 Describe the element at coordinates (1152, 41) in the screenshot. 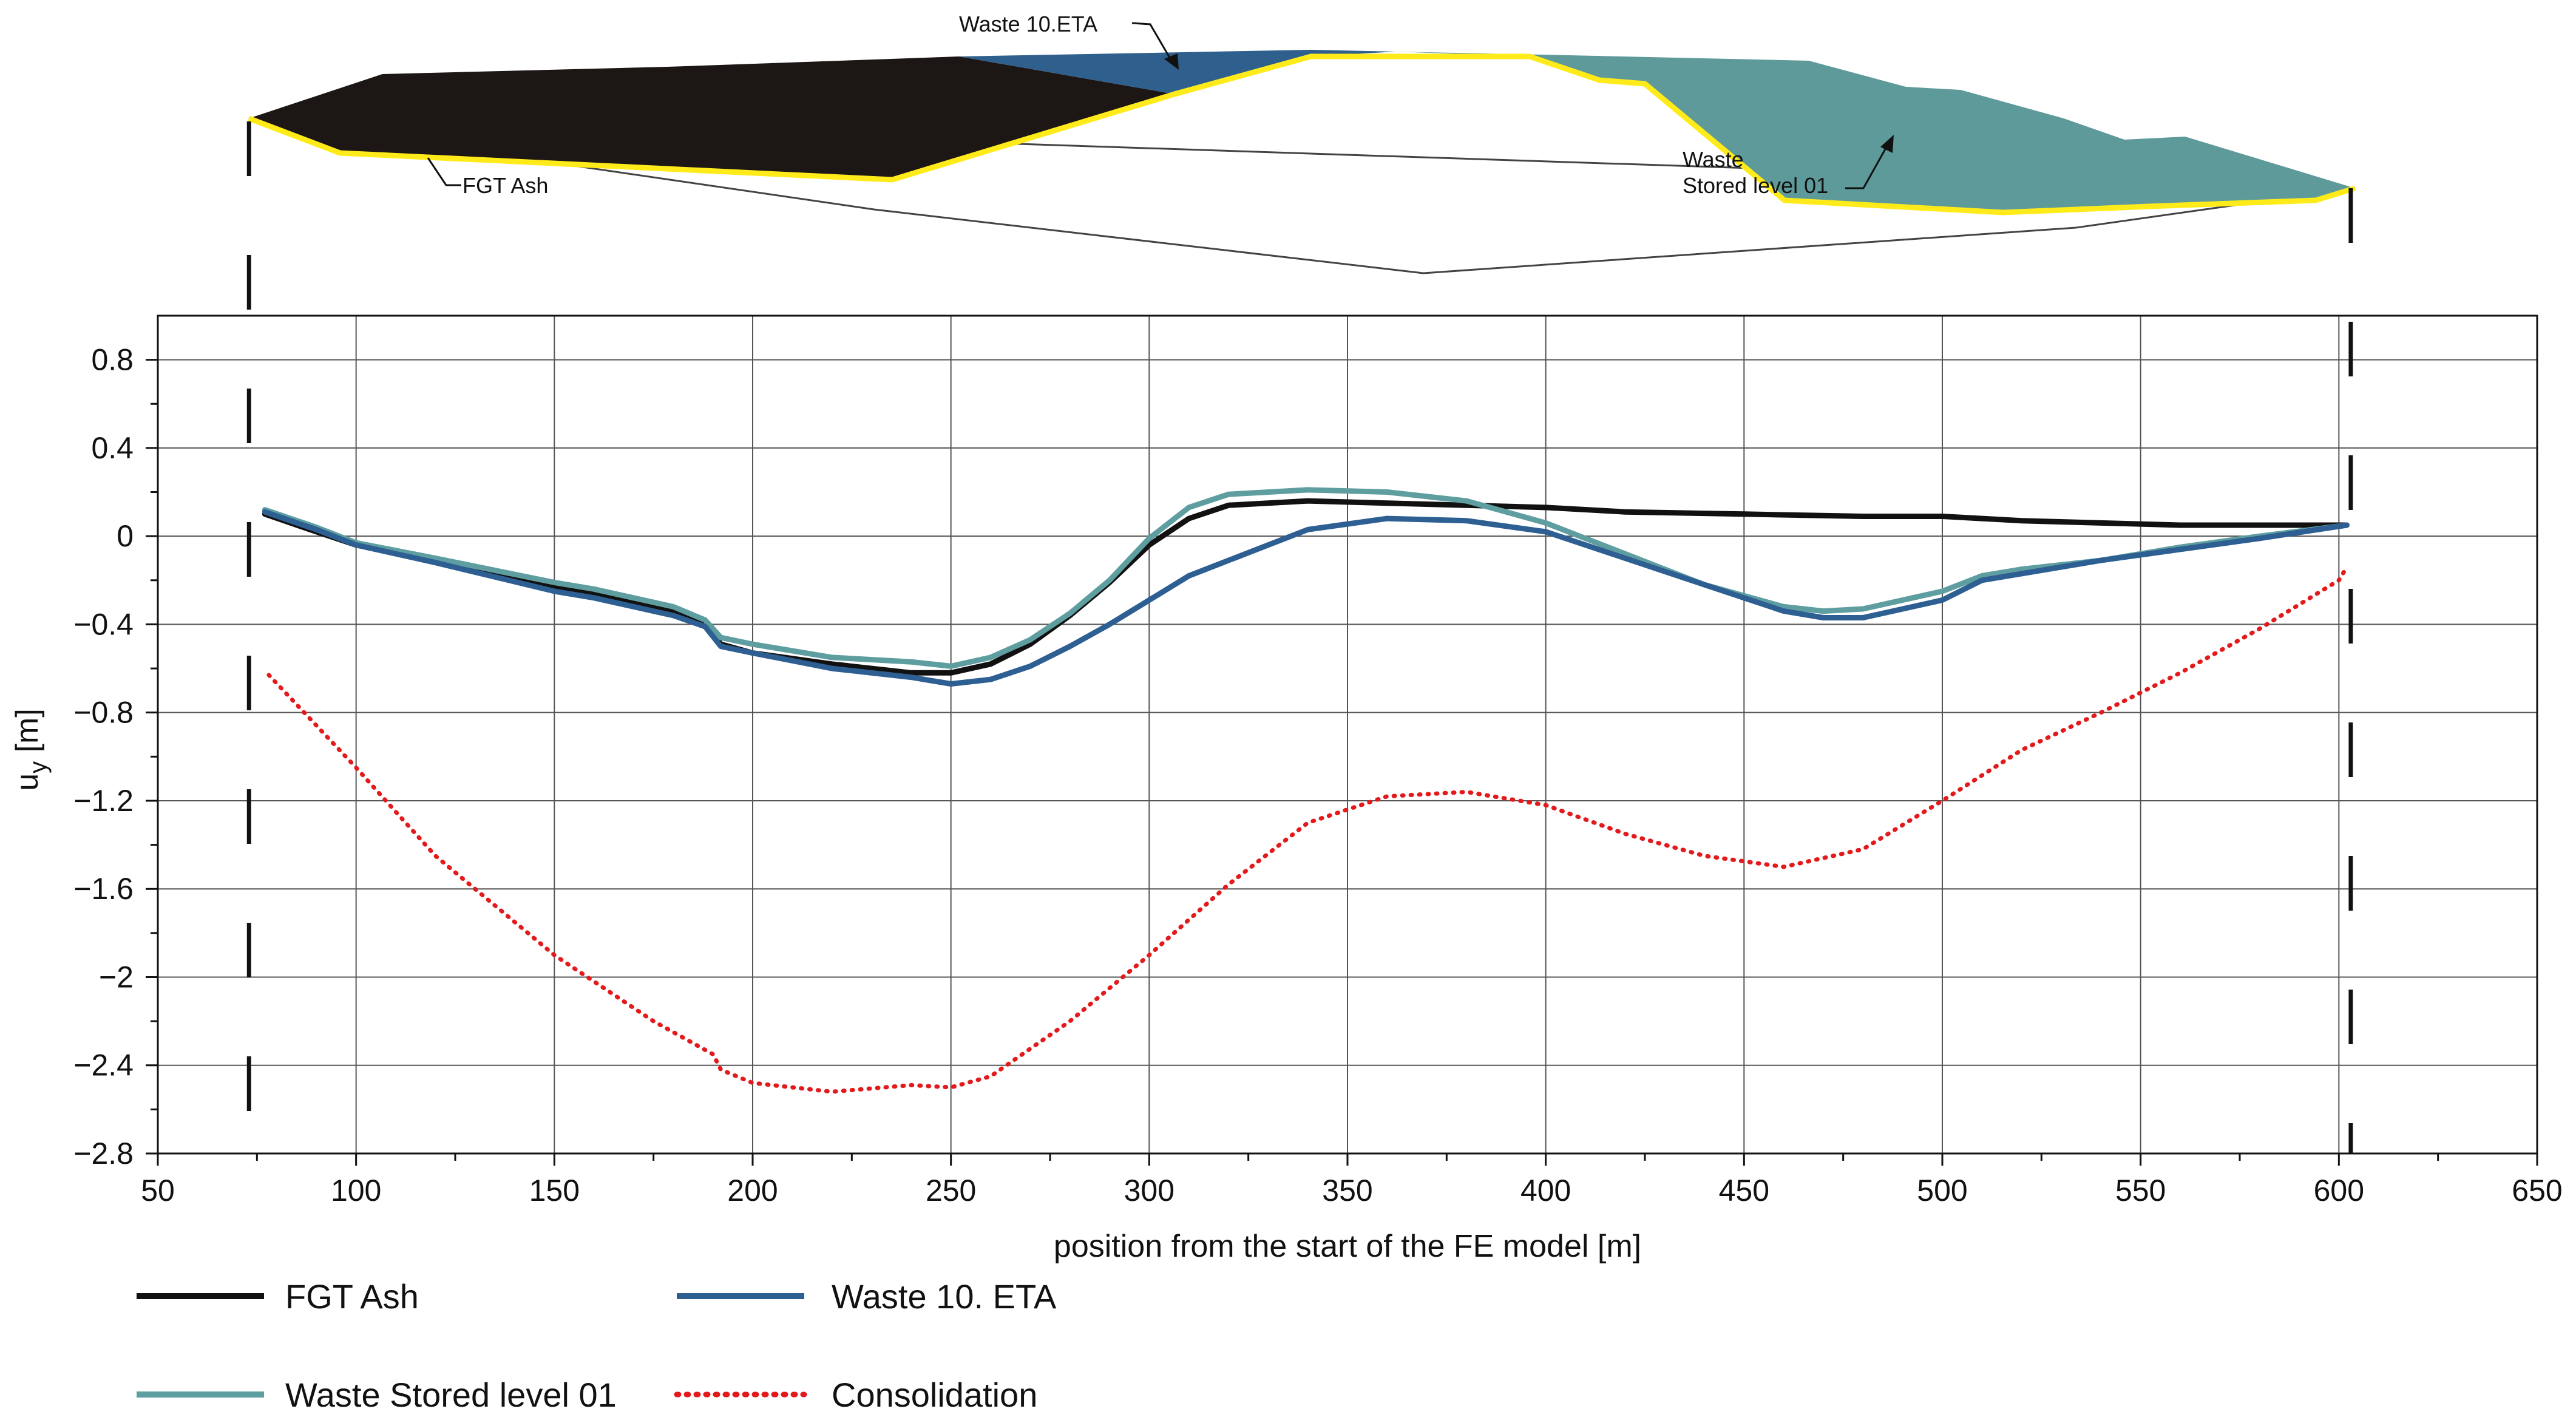

I see `eta-leader` at that location.